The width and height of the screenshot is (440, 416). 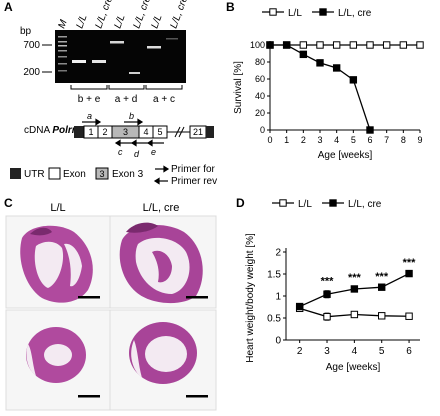 What do you see at coordinates (89, 99) in the screenshot?
I see `group-label-be: b + e` at bounding box center [89, 99].